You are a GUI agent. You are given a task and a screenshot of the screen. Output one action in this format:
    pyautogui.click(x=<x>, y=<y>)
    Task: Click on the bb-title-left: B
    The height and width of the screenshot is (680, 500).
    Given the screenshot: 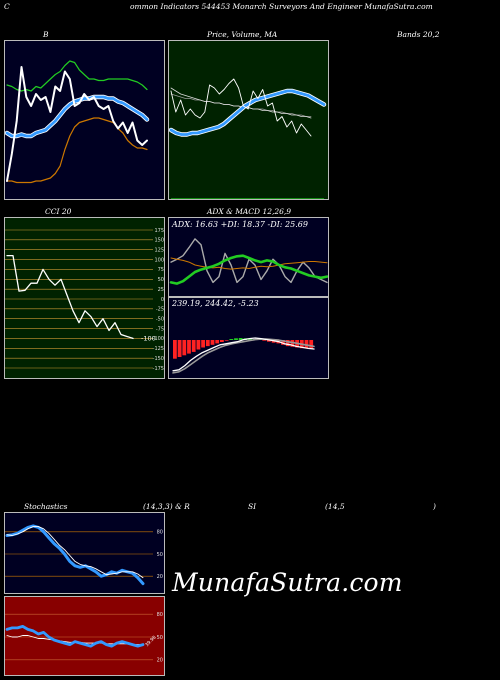 What is the action you would take?
    pyautogui.click(x=46, y=34)
    